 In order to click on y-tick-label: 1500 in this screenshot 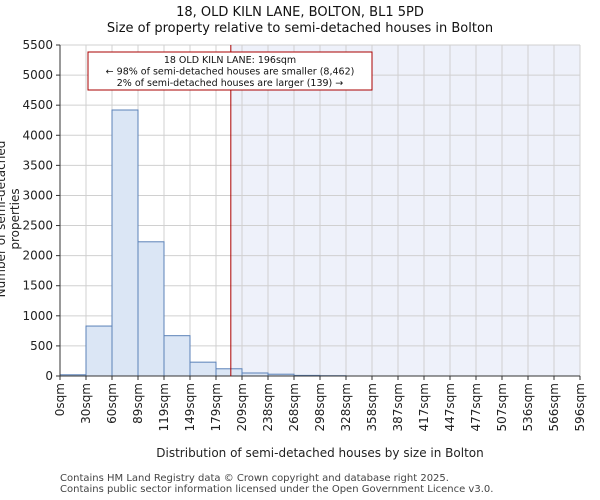, I will do `click(37, 286)`.